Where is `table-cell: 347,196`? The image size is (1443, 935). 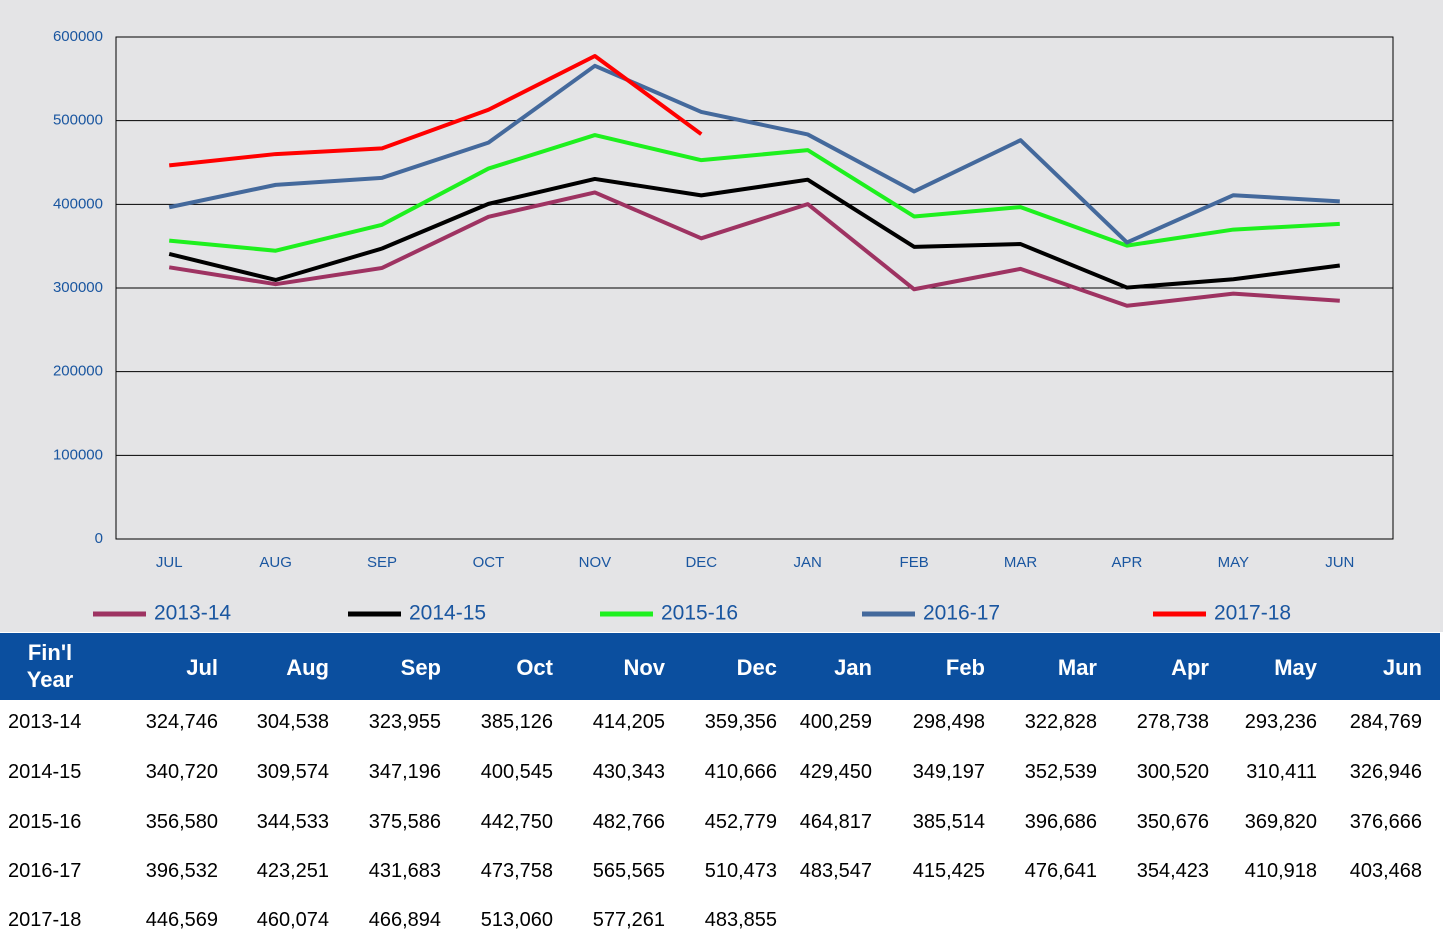 table-cell: 347,196 is located at coordinates (404, 772).